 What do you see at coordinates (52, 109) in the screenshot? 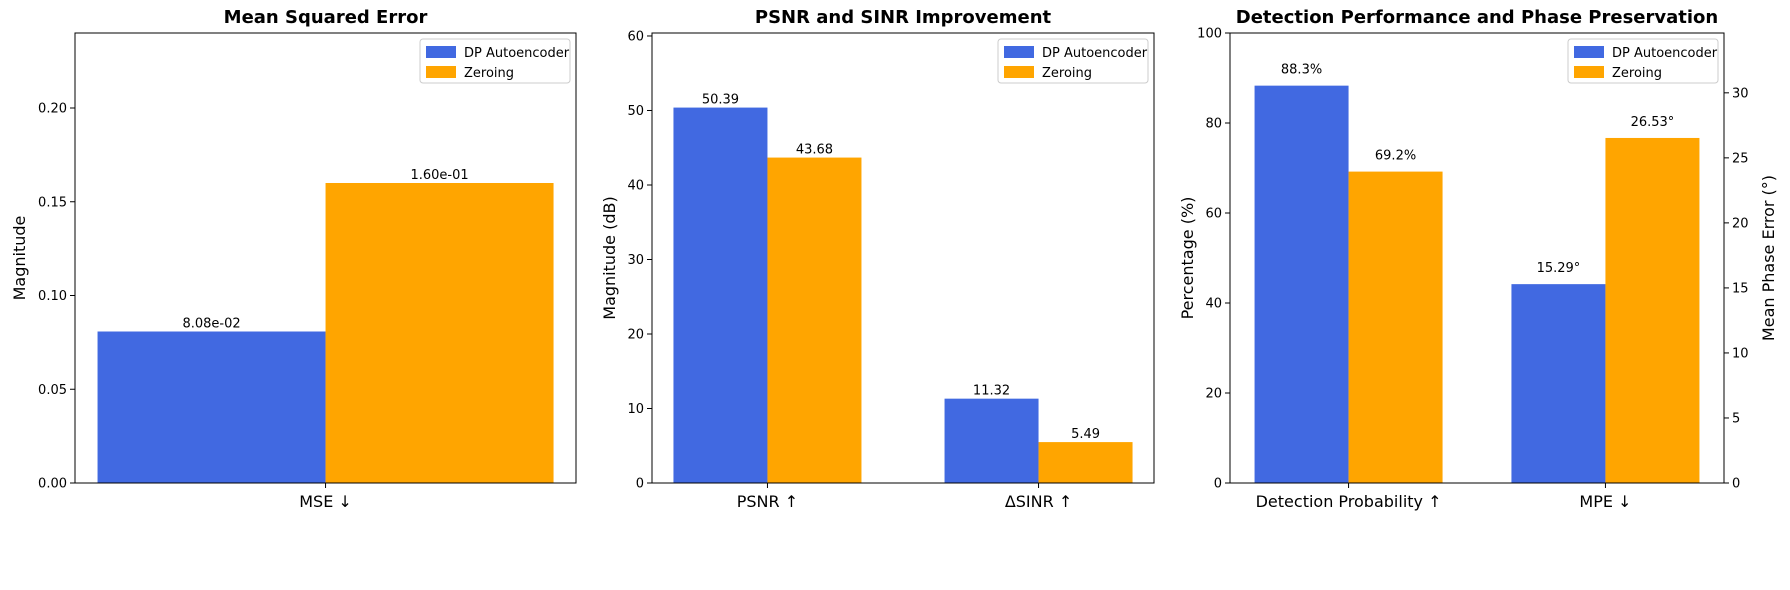
I see `y-tick-label: 0.20` at bounding box center [52, 109].